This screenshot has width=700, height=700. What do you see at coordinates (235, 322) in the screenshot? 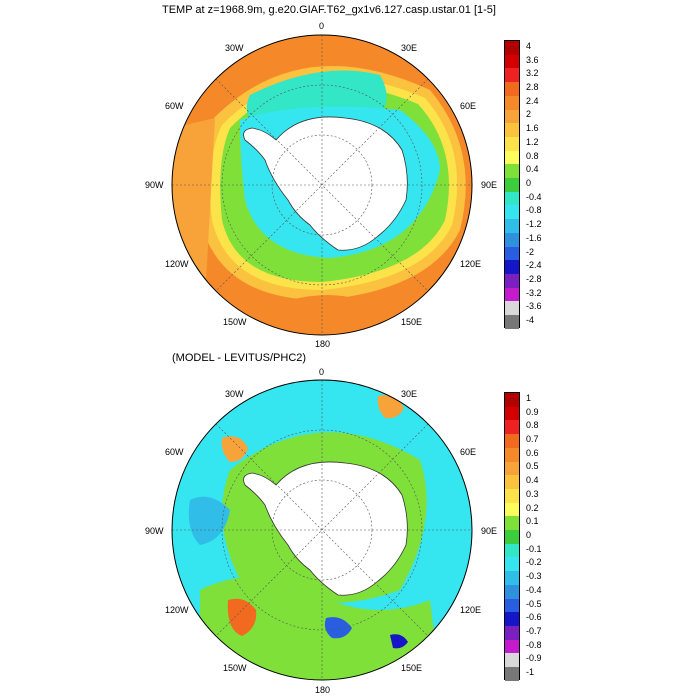
I see `top-lon-label-150w: 150W` at bounding box center [235, 322].